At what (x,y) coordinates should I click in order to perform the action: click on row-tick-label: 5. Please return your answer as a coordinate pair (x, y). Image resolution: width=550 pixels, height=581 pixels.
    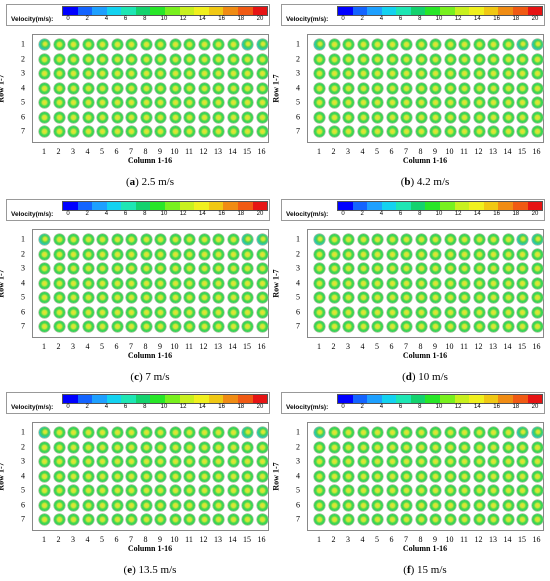
    Looking at the image, I should click on (23, 297).